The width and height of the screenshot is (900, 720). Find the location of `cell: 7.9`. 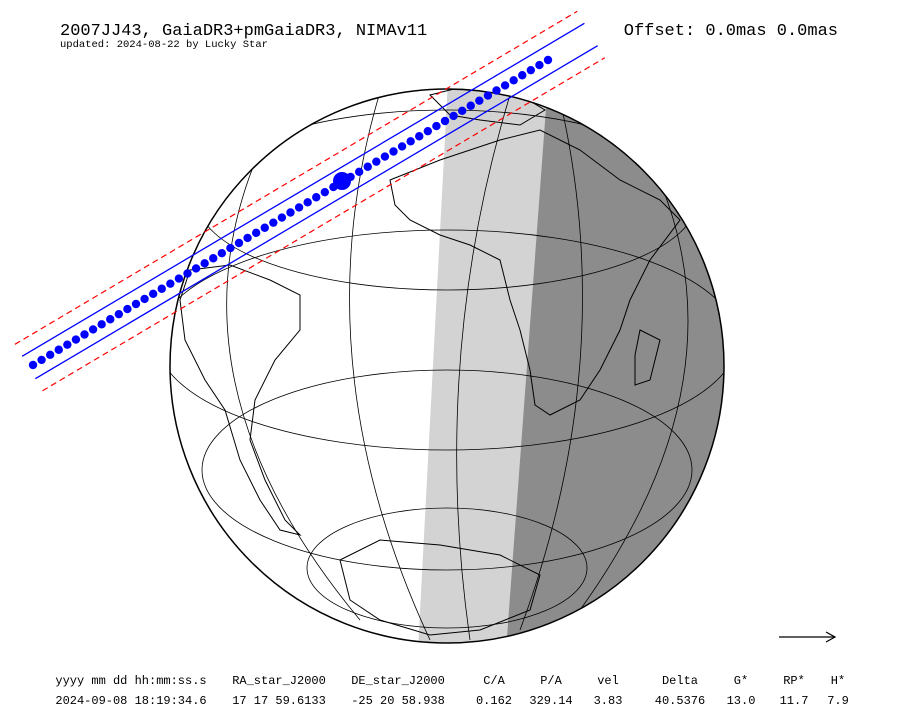

cell: 7.9 is located at coordinates (838, 701).